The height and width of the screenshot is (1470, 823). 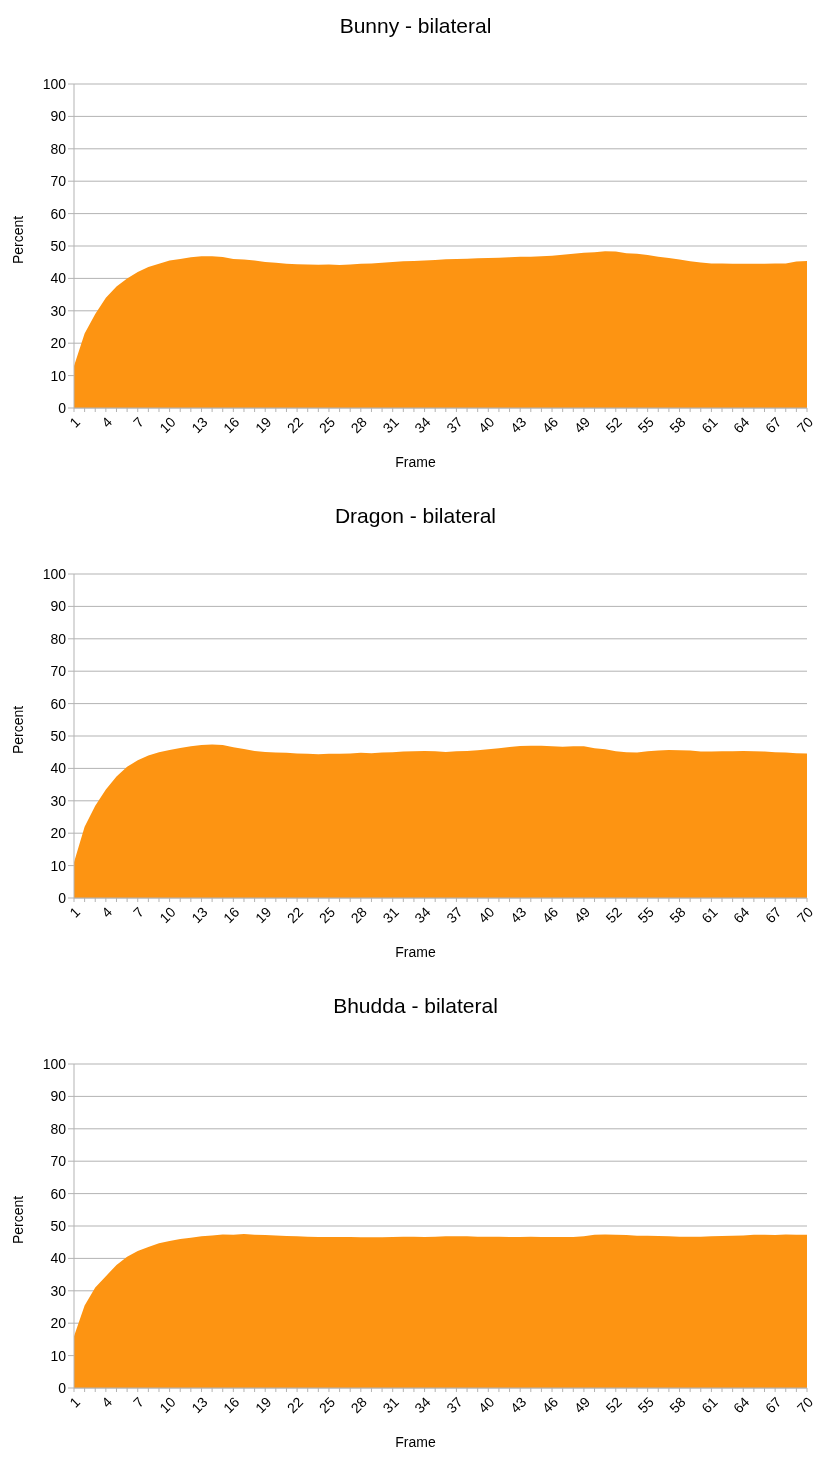 I want to click on chart-title: Bhudda - bilateral, so click(x=415, y=1006).